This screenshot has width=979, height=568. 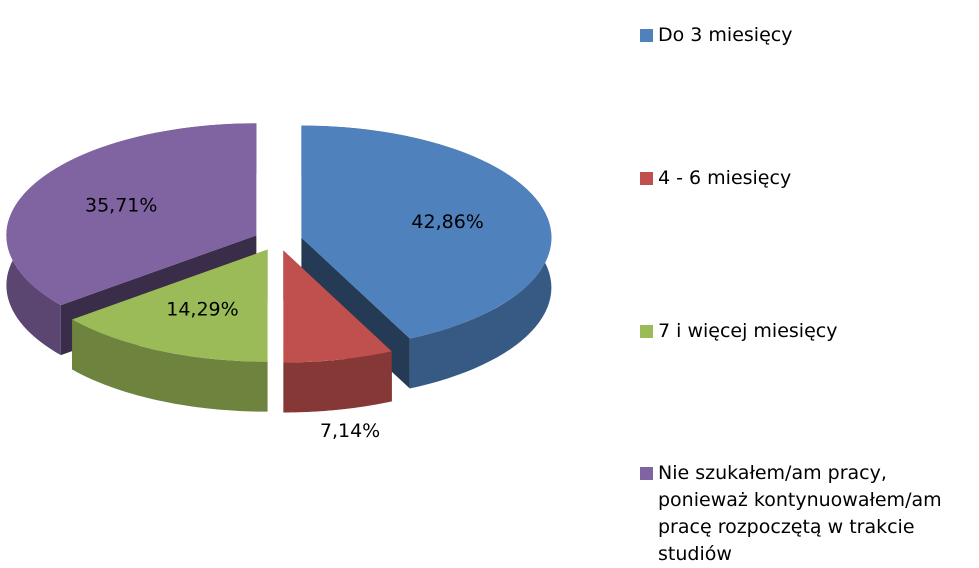 I want to click on legend-item: 4 - 6 miesięcy, so click(x=807, y=178).